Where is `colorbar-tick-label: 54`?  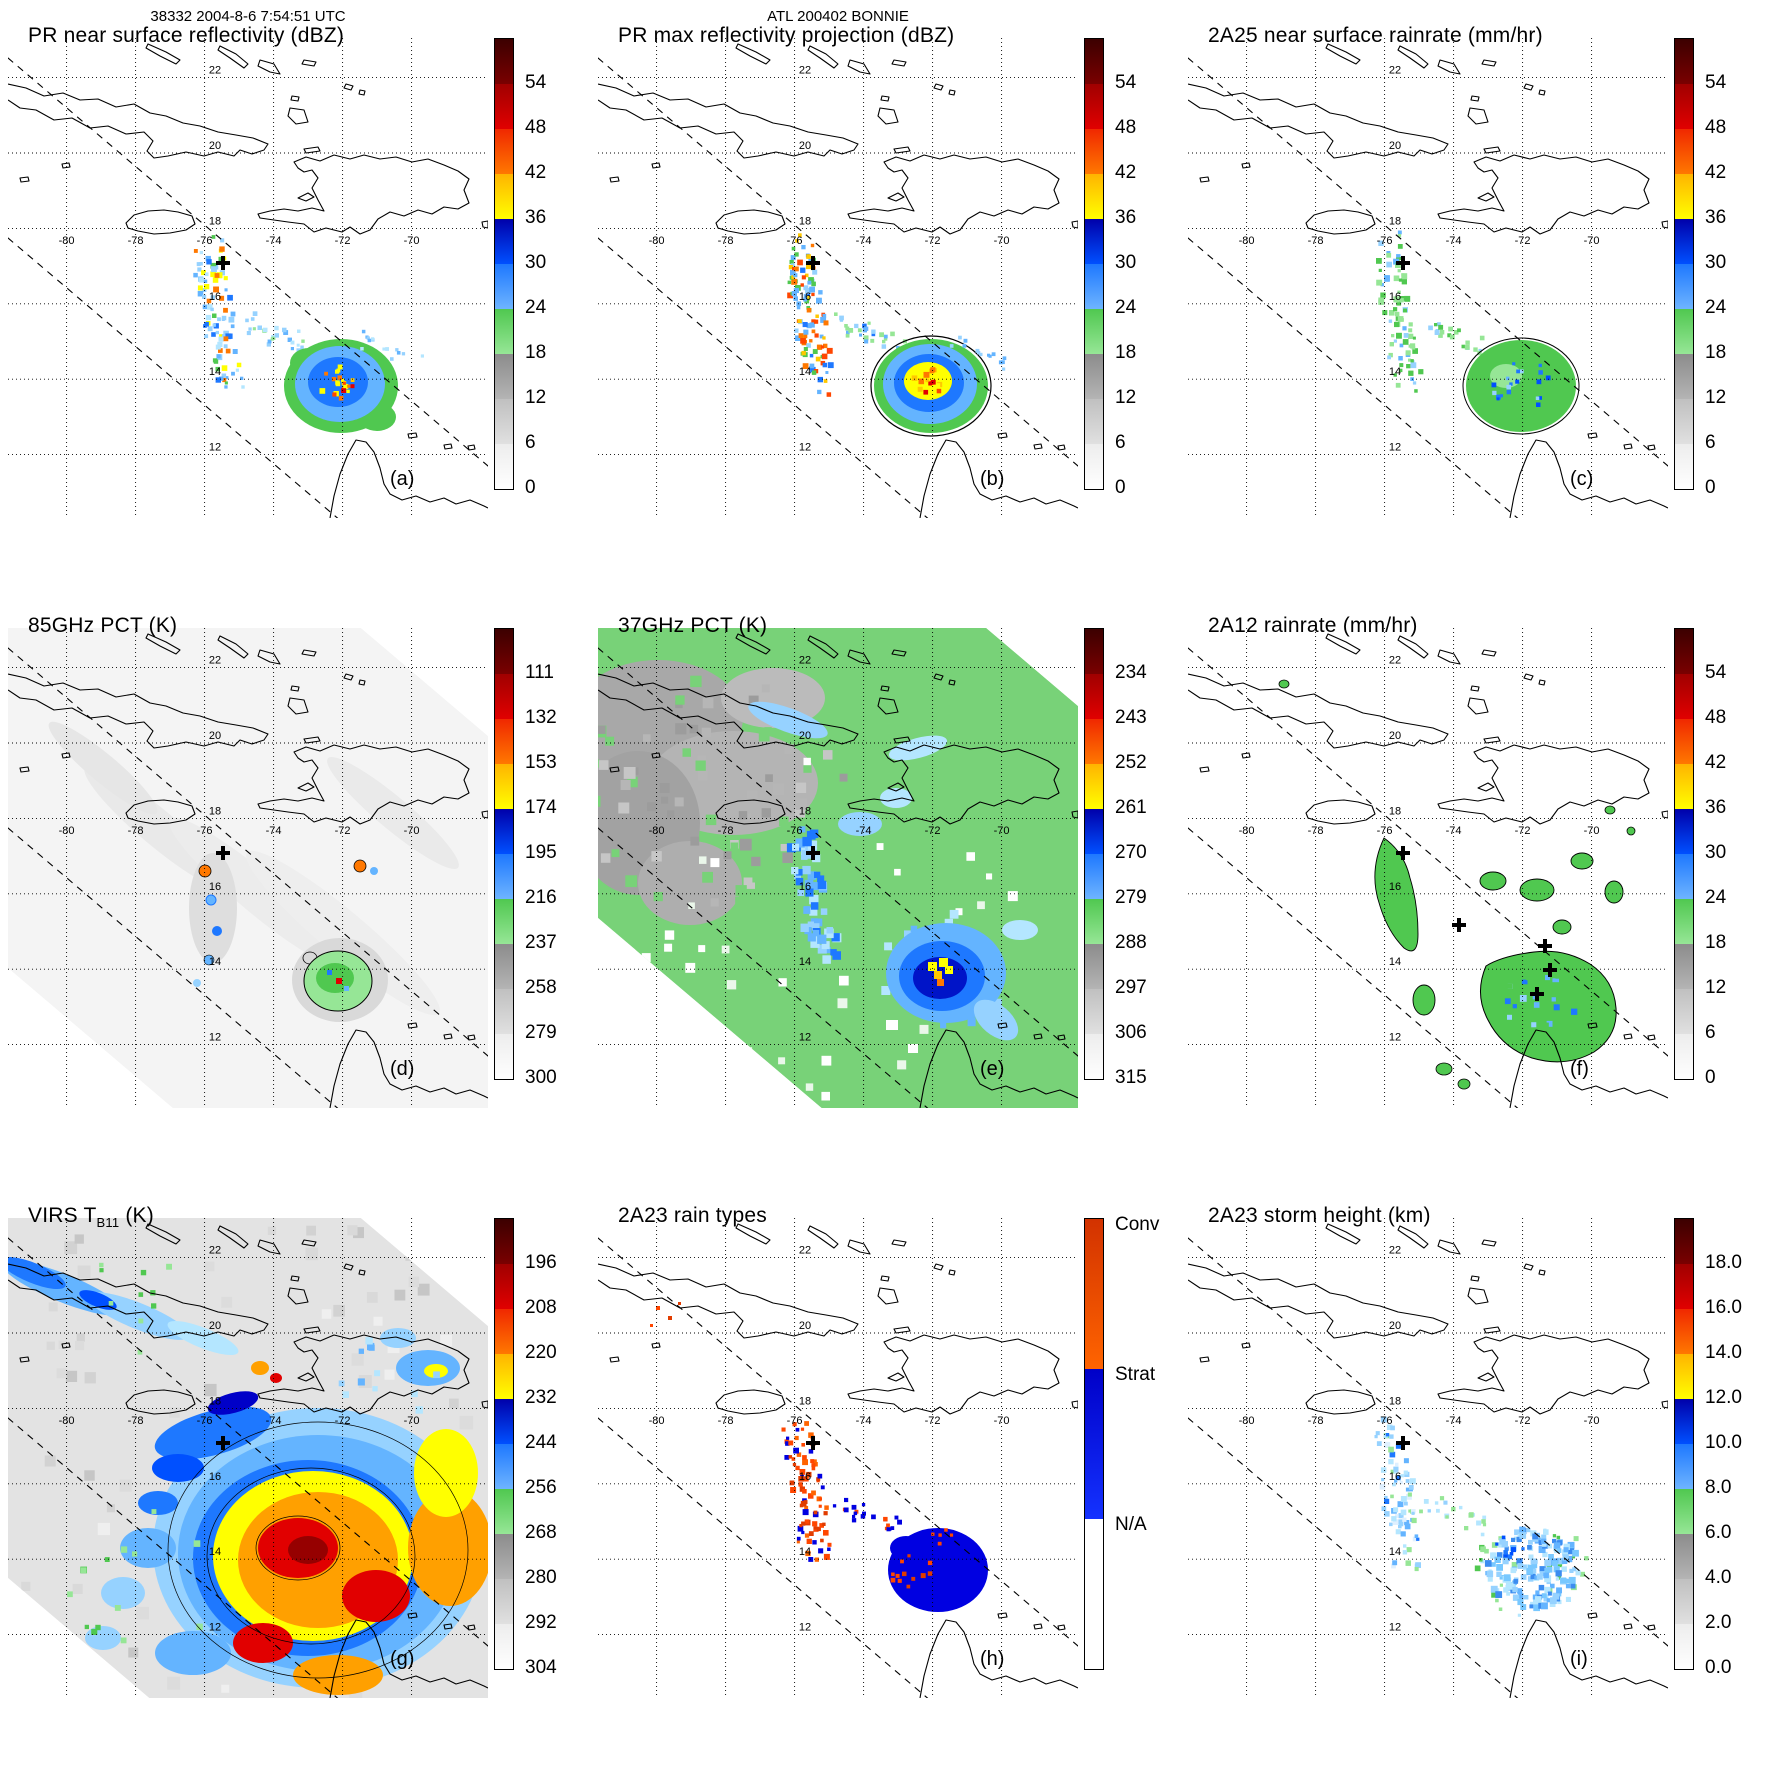 colorbar-tick-label: 54 is located at coordinates (1716, 672).